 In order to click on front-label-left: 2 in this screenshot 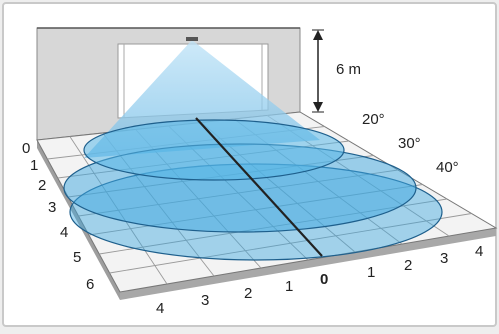, I will do `click(248, 293)`.